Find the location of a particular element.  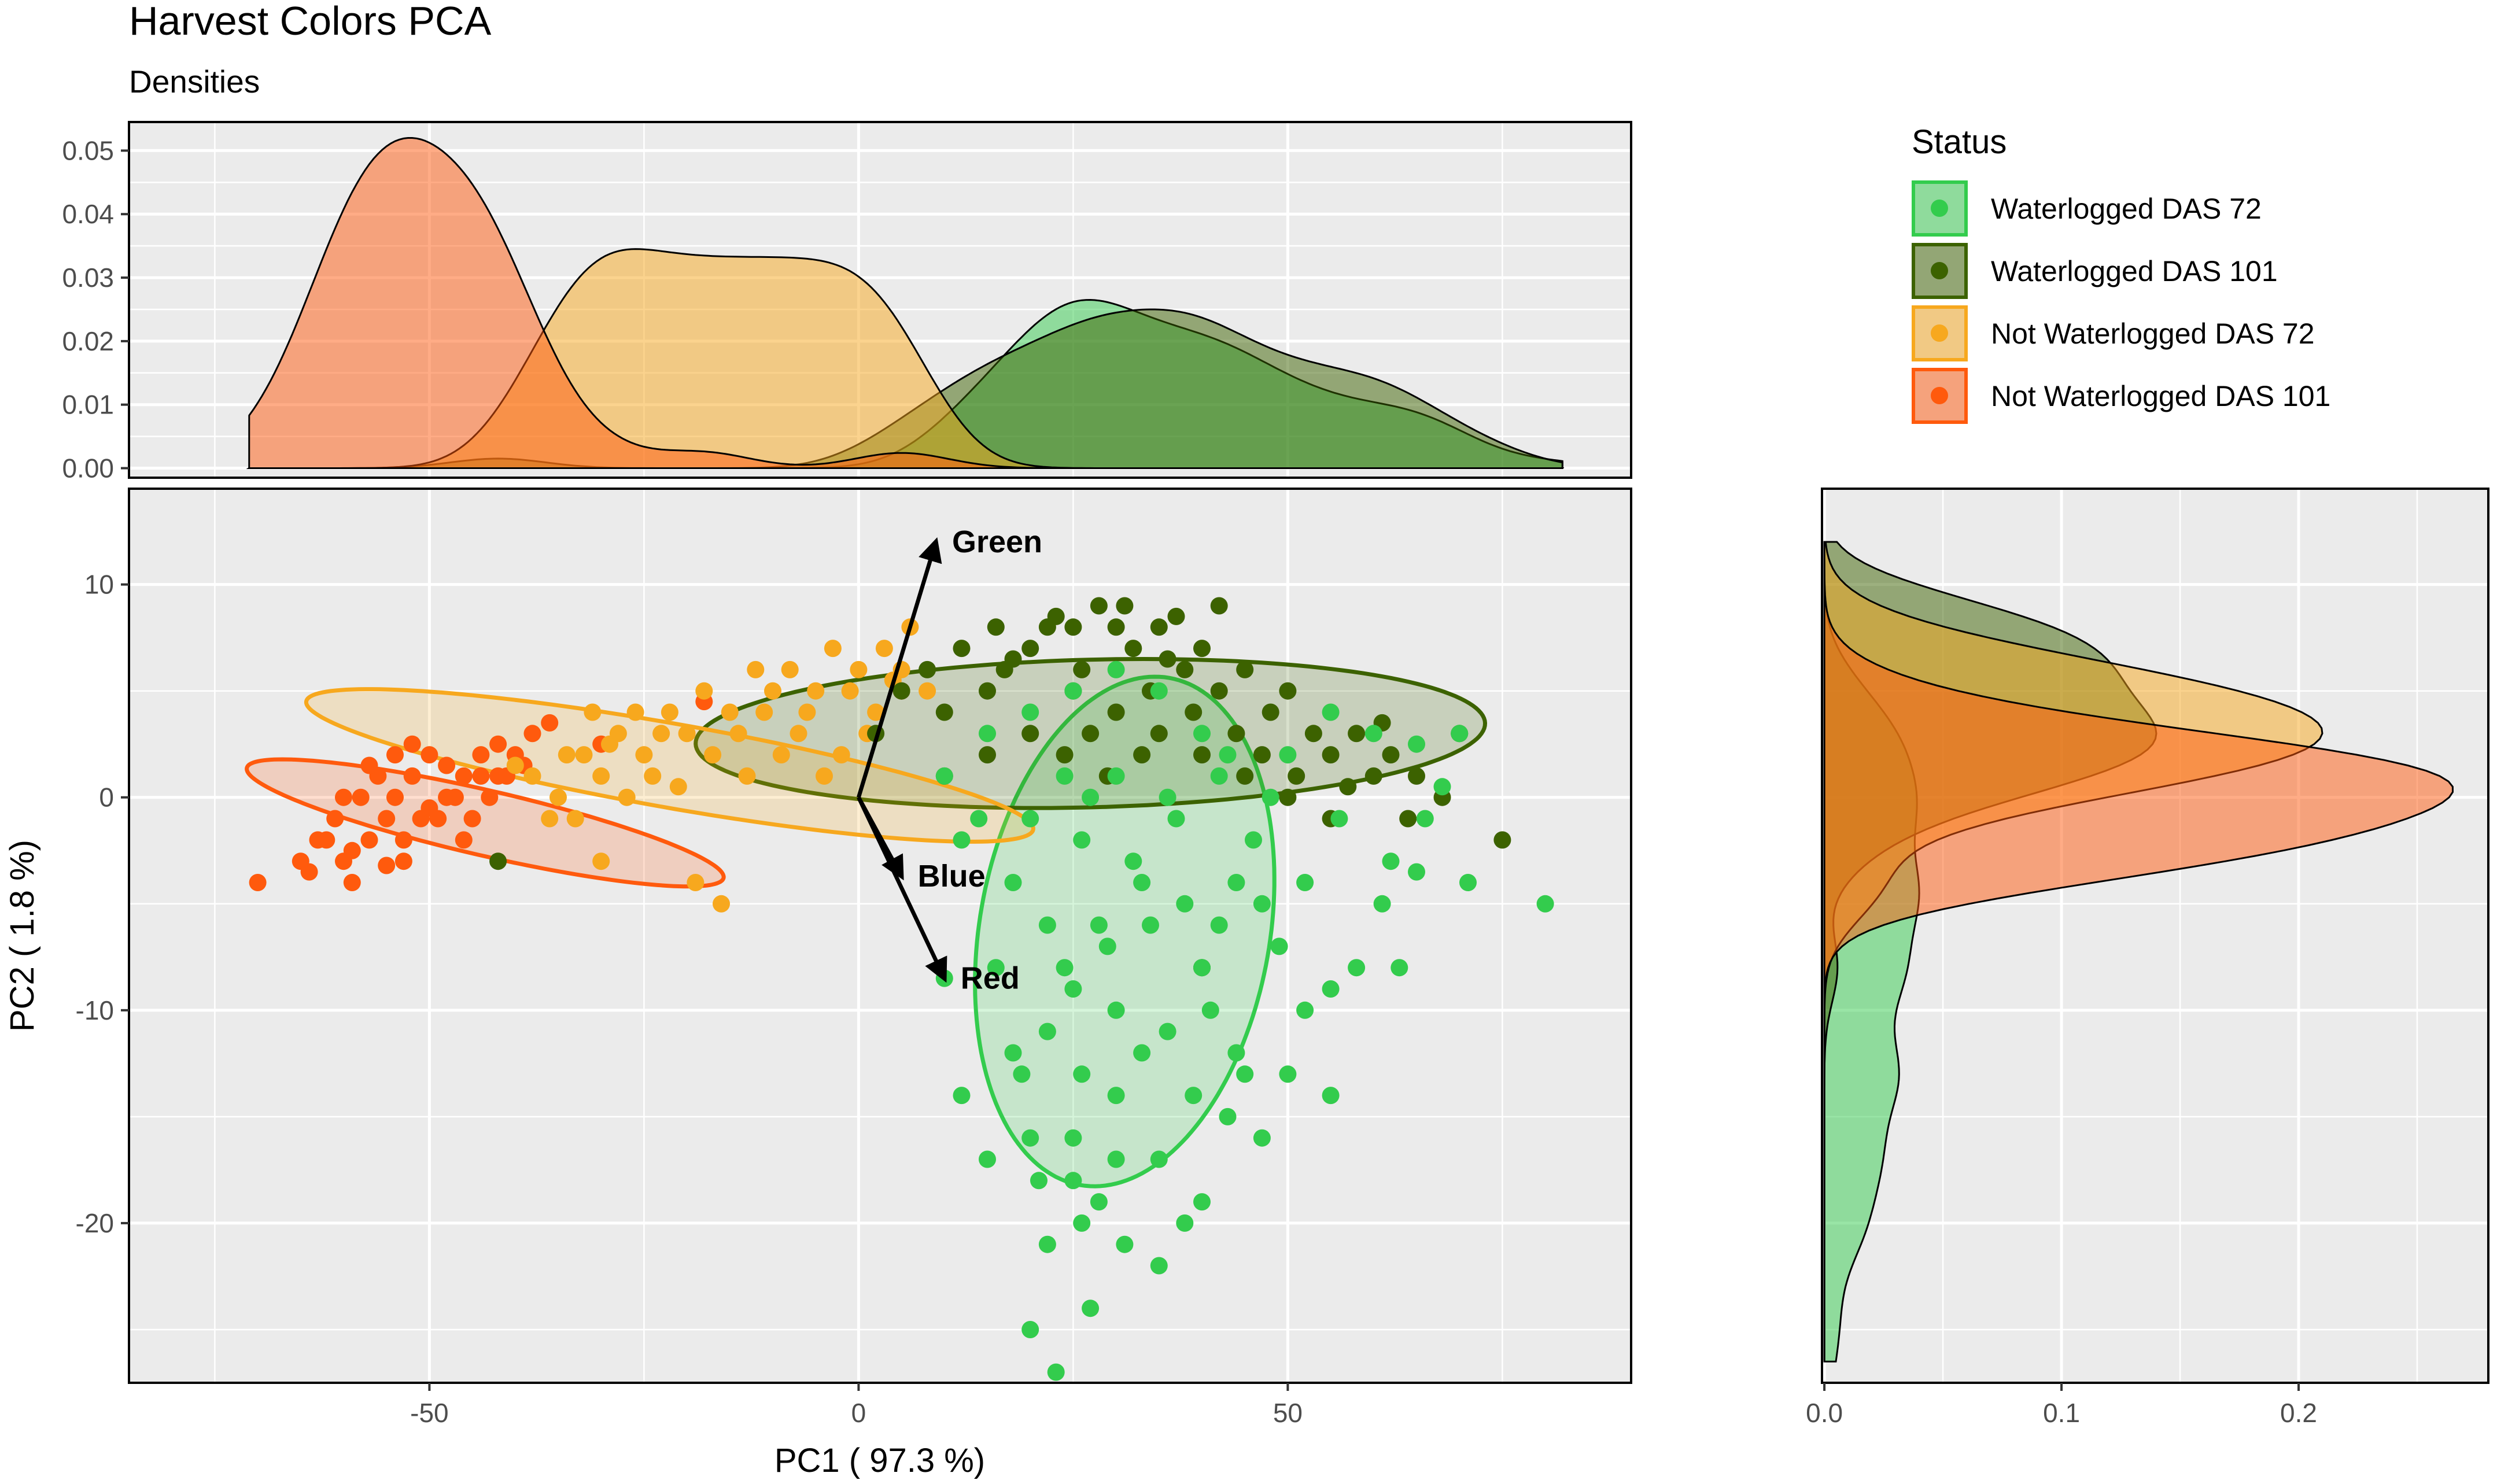

x-axis-label: PC1 ( 97.3 %) is located at coordinates (879, 1461).